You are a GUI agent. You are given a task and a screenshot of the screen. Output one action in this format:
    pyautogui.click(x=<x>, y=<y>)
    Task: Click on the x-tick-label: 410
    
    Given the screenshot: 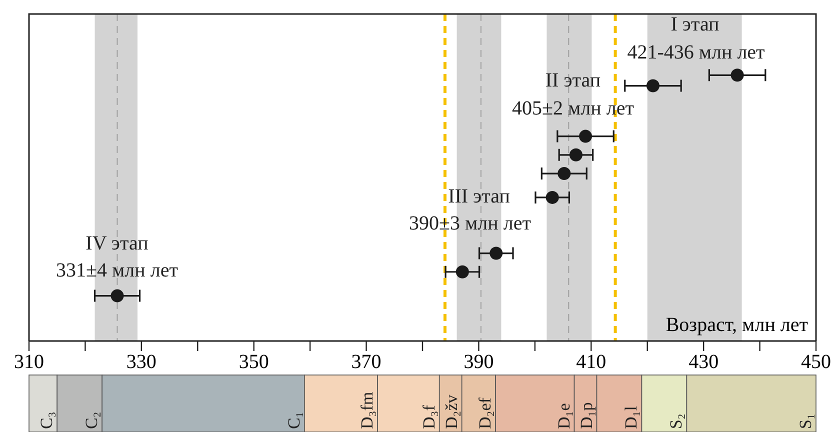 What is the action you would take?
    pyautogui.click(x=591, y=362)
    